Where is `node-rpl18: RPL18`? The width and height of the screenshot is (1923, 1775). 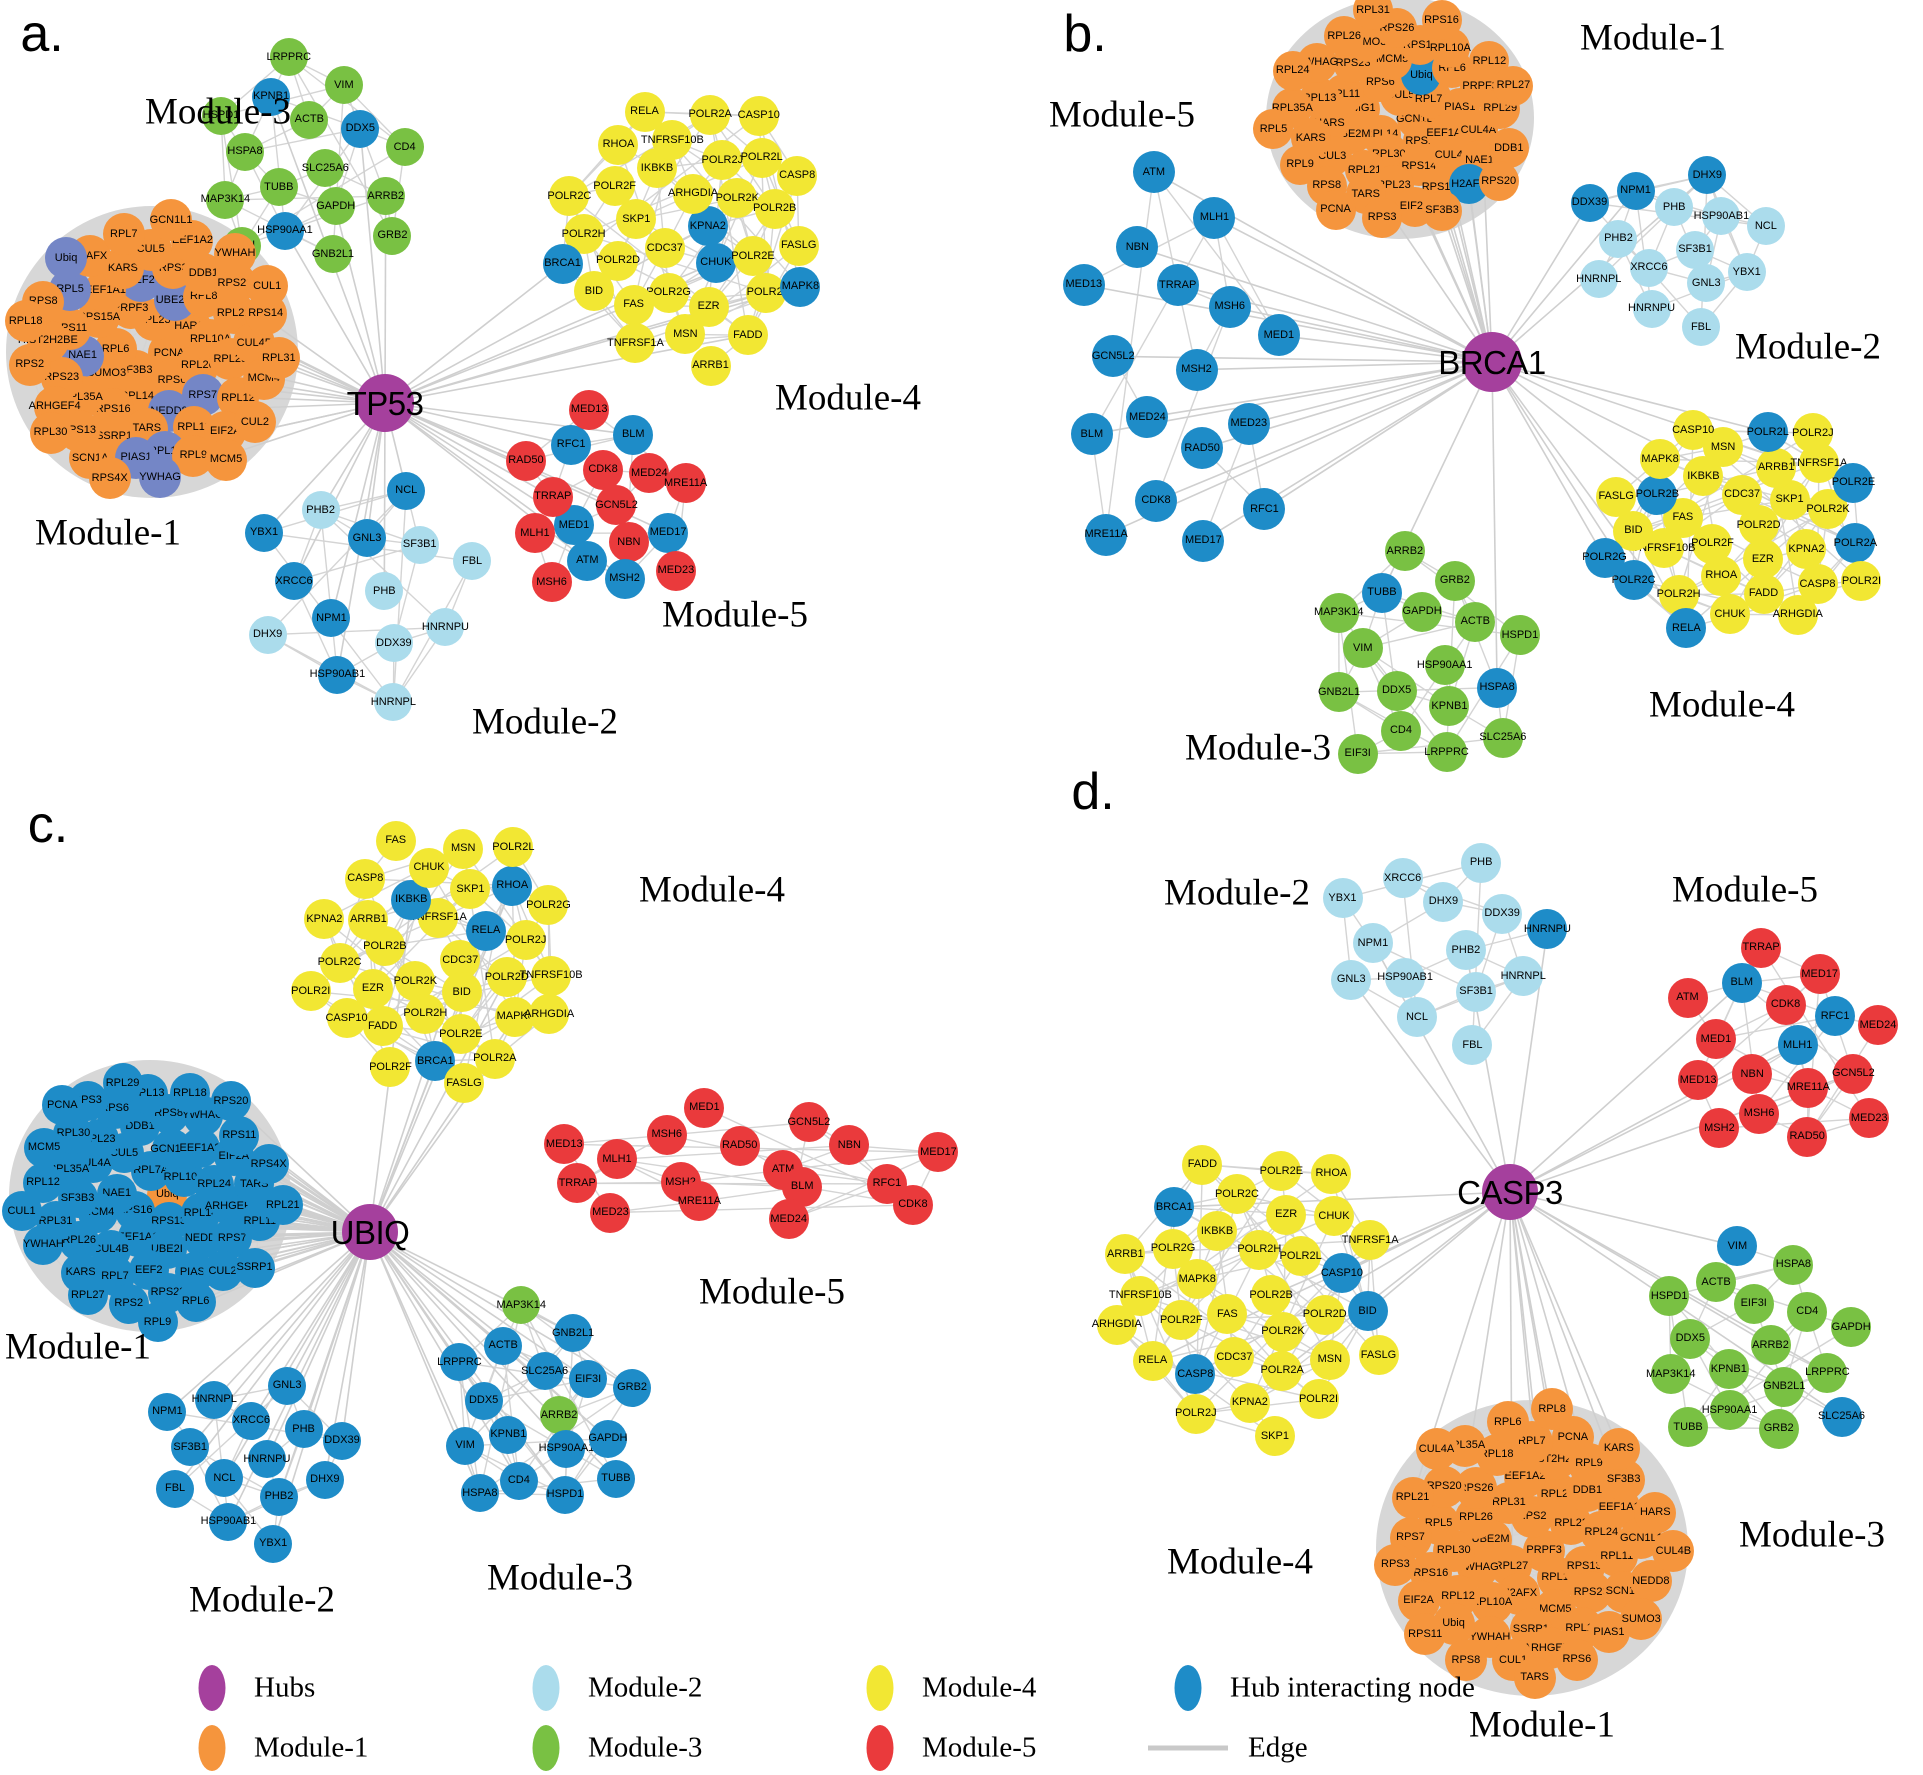 node-rpl18: RPL18 is located at coordinates (189, 1093).